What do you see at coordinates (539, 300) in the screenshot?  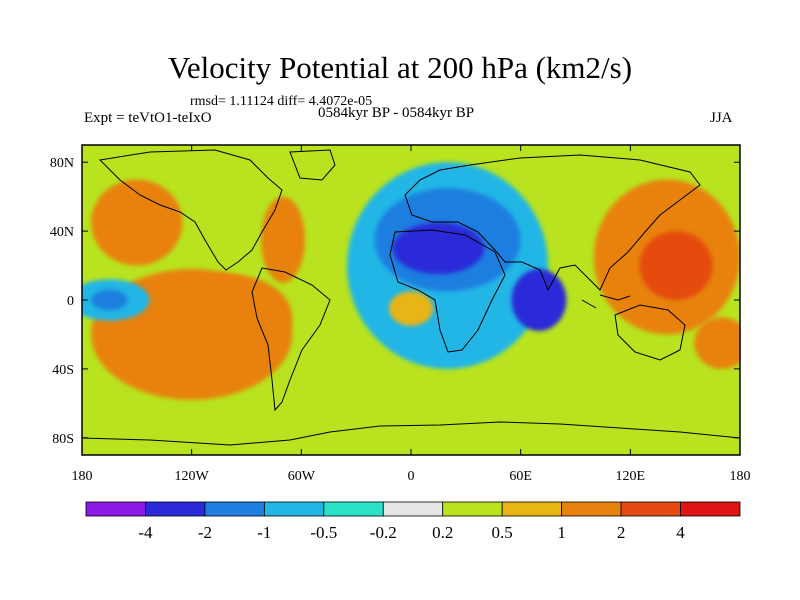 I see `field-region-indian-ocean-core` at bounding box center [539, 300].